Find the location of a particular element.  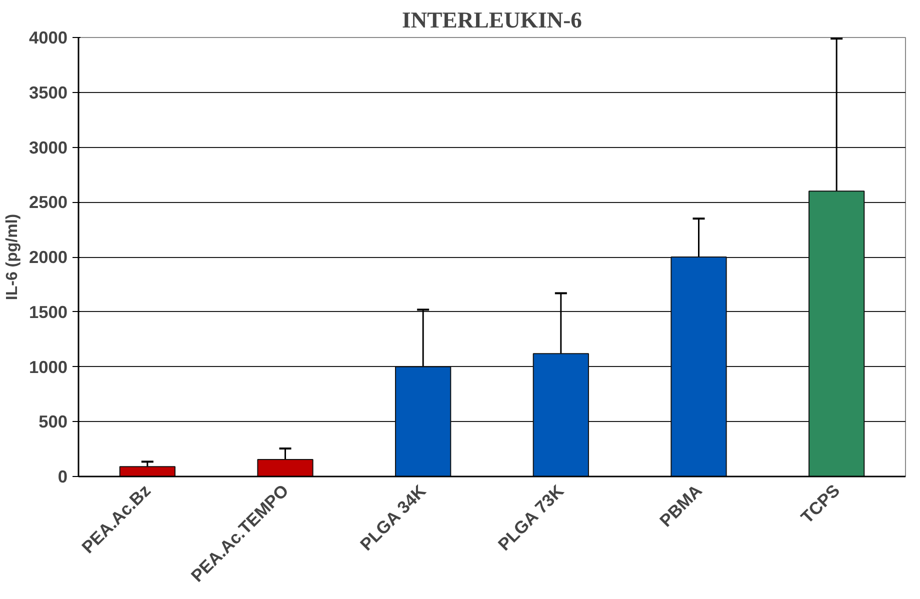

y-tick-label: 3000 is located at coordinates (48, 147).